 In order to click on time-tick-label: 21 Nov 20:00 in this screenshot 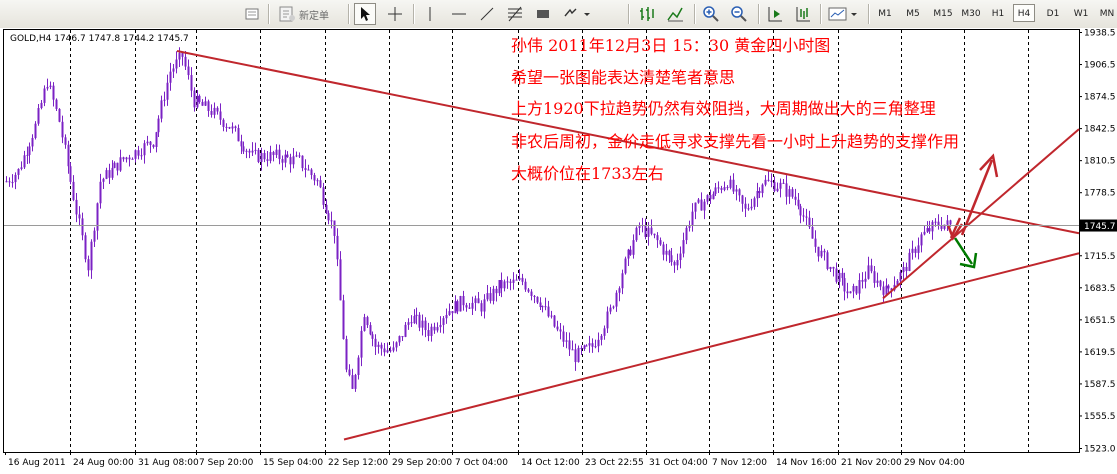, I will do `click(871, 463)`.